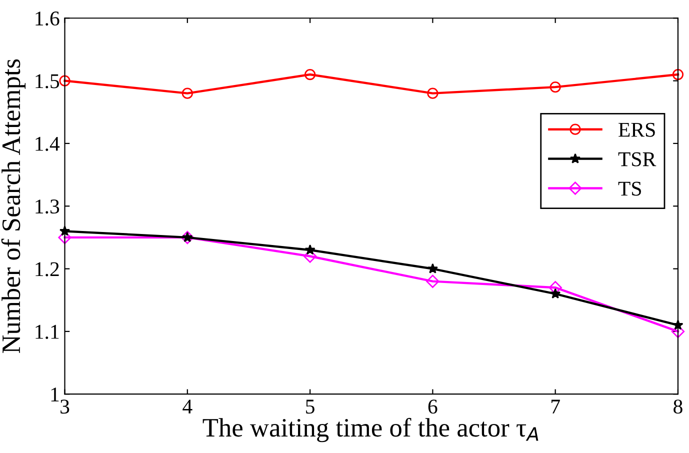 The height and width of the screenshot is (453, 689). I want to click on x-tick-label: 3, so click(65, 407).